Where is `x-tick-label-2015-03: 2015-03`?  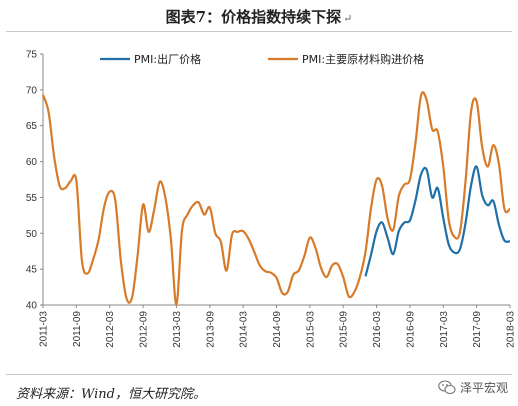
x-tick-label-2015-03: 2015-03 is located at coordinates (310, 329).